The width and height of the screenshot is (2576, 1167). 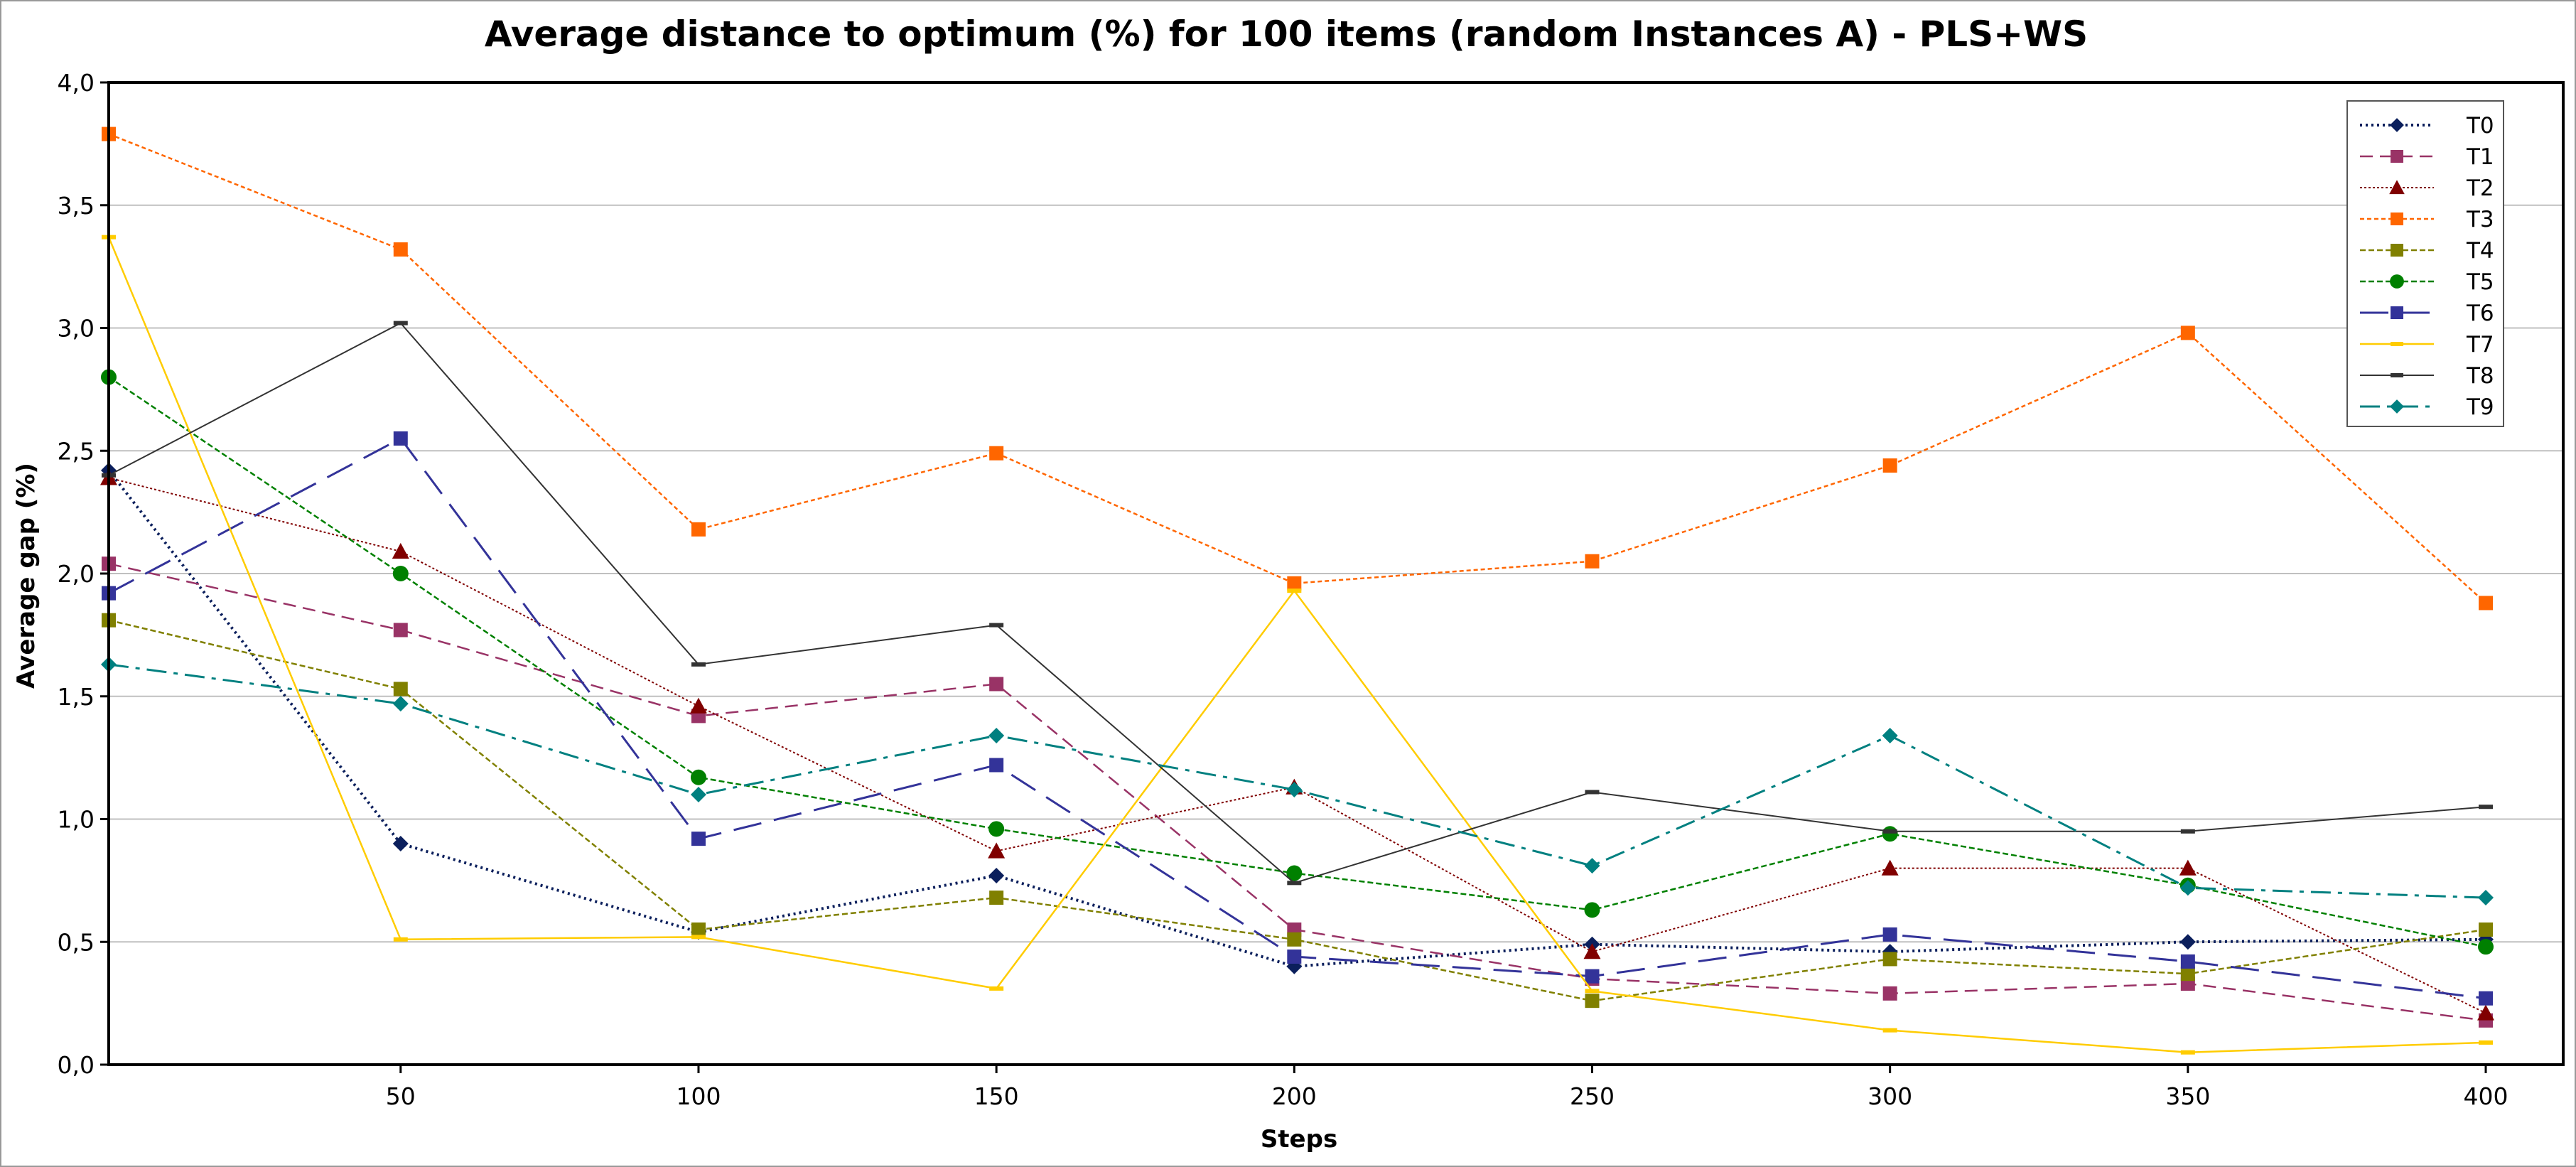 I want to click on x-tick-label: 200, so click(x=1294, y=1096).